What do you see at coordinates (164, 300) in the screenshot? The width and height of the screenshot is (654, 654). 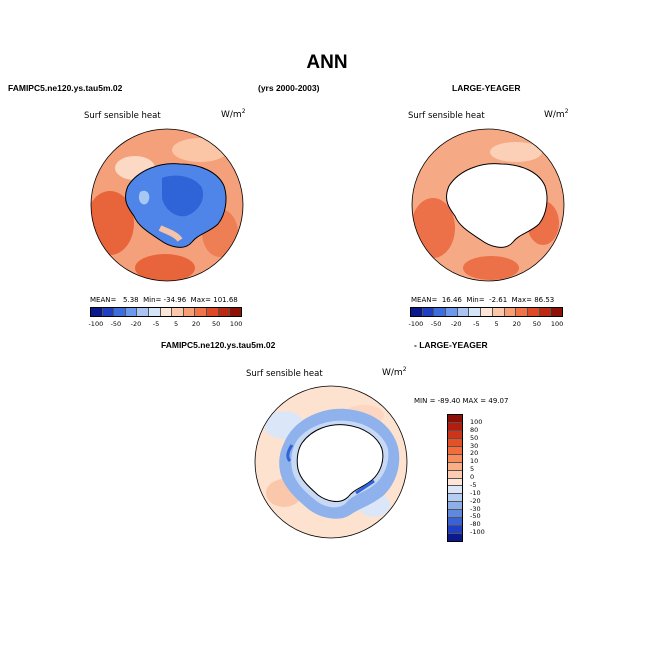 I see `panel1-stats: MEAN= 5.38 Min= -34.96 Max= 101.68` at bounding box center [164, 300].